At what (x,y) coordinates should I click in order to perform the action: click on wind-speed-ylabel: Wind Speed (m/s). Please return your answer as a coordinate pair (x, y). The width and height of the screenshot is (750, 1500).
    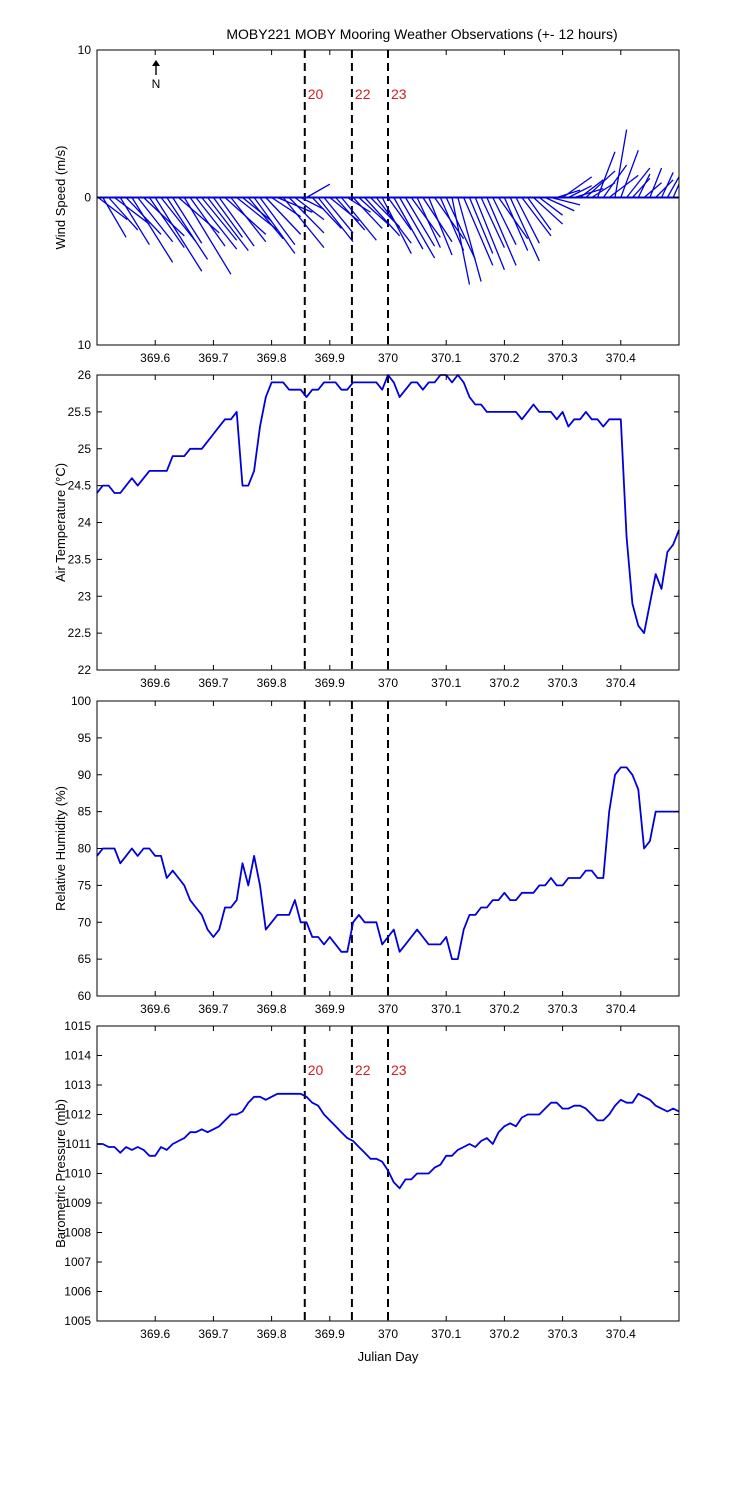
    Looking at the image, I should click on (60, 197).